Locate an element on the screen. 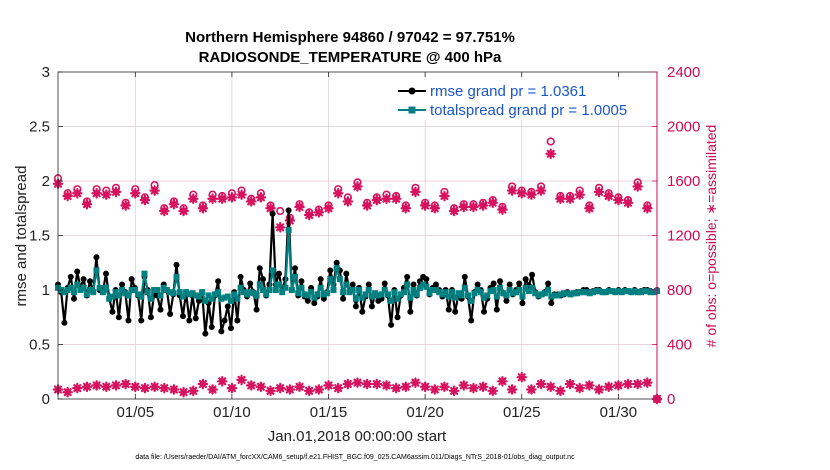  legend-box is located at coordinates (521, 100).